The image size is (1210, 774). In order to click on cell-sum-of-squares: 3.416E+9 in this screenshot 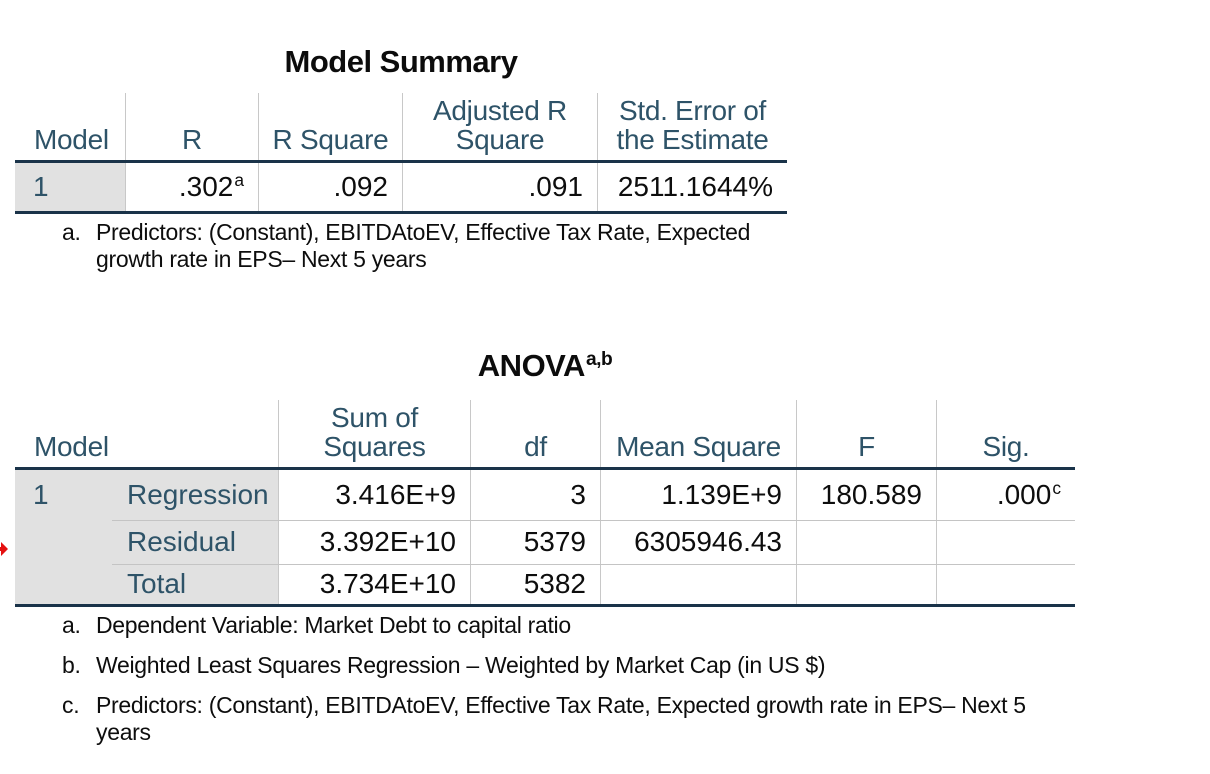, I will do `click(374, 495)`.